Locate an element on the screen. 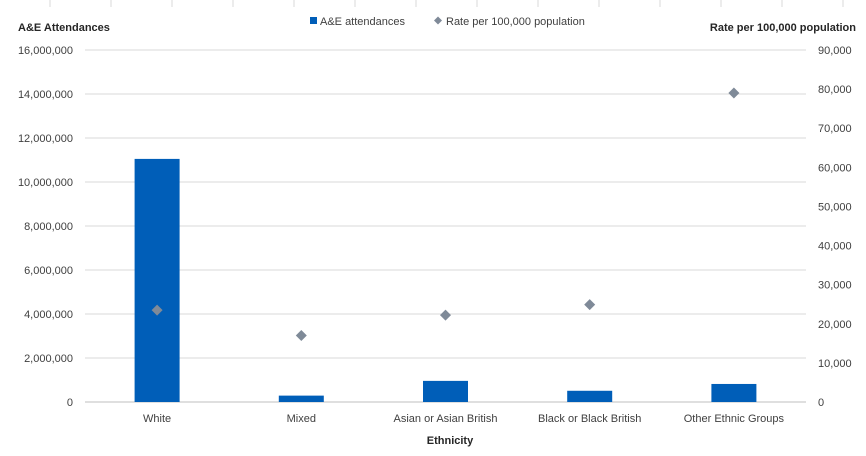  y2-tick-label: 10,000 is located at coordinates (835, 364).